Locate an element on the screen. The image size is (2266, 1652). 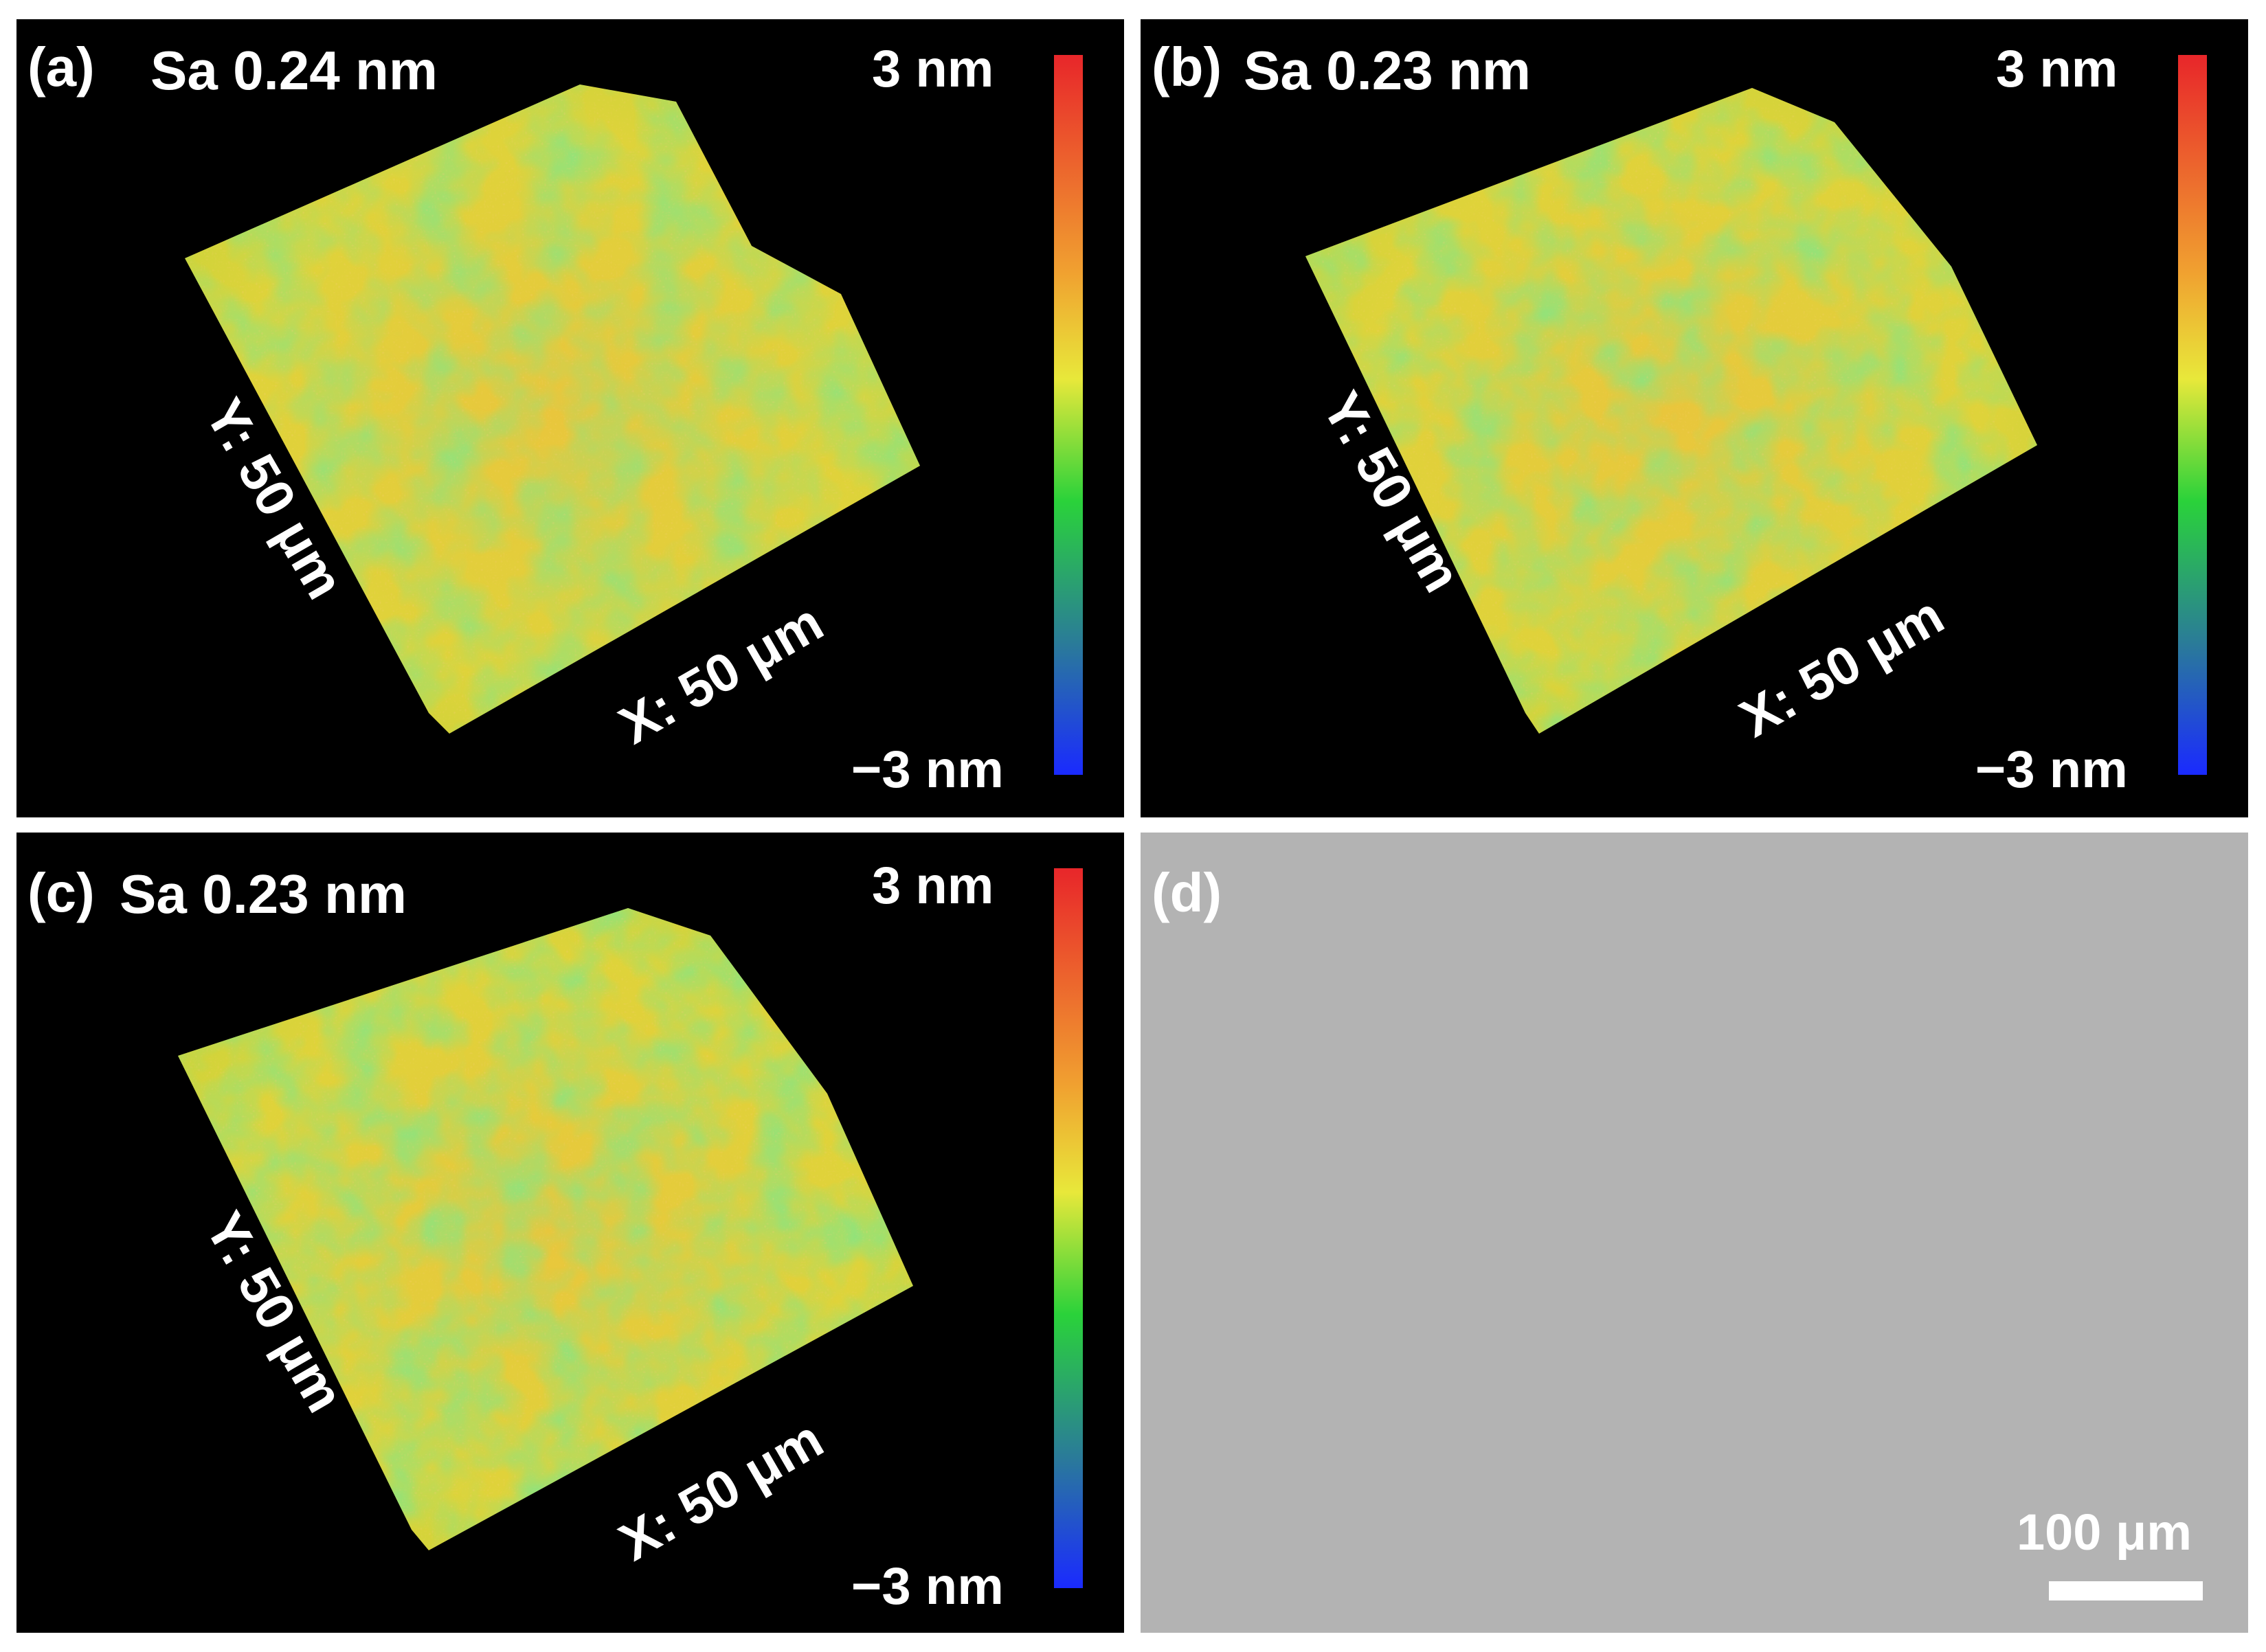
sa-value-a: Sa 0.24 nm is located at coordinates (294, 70).